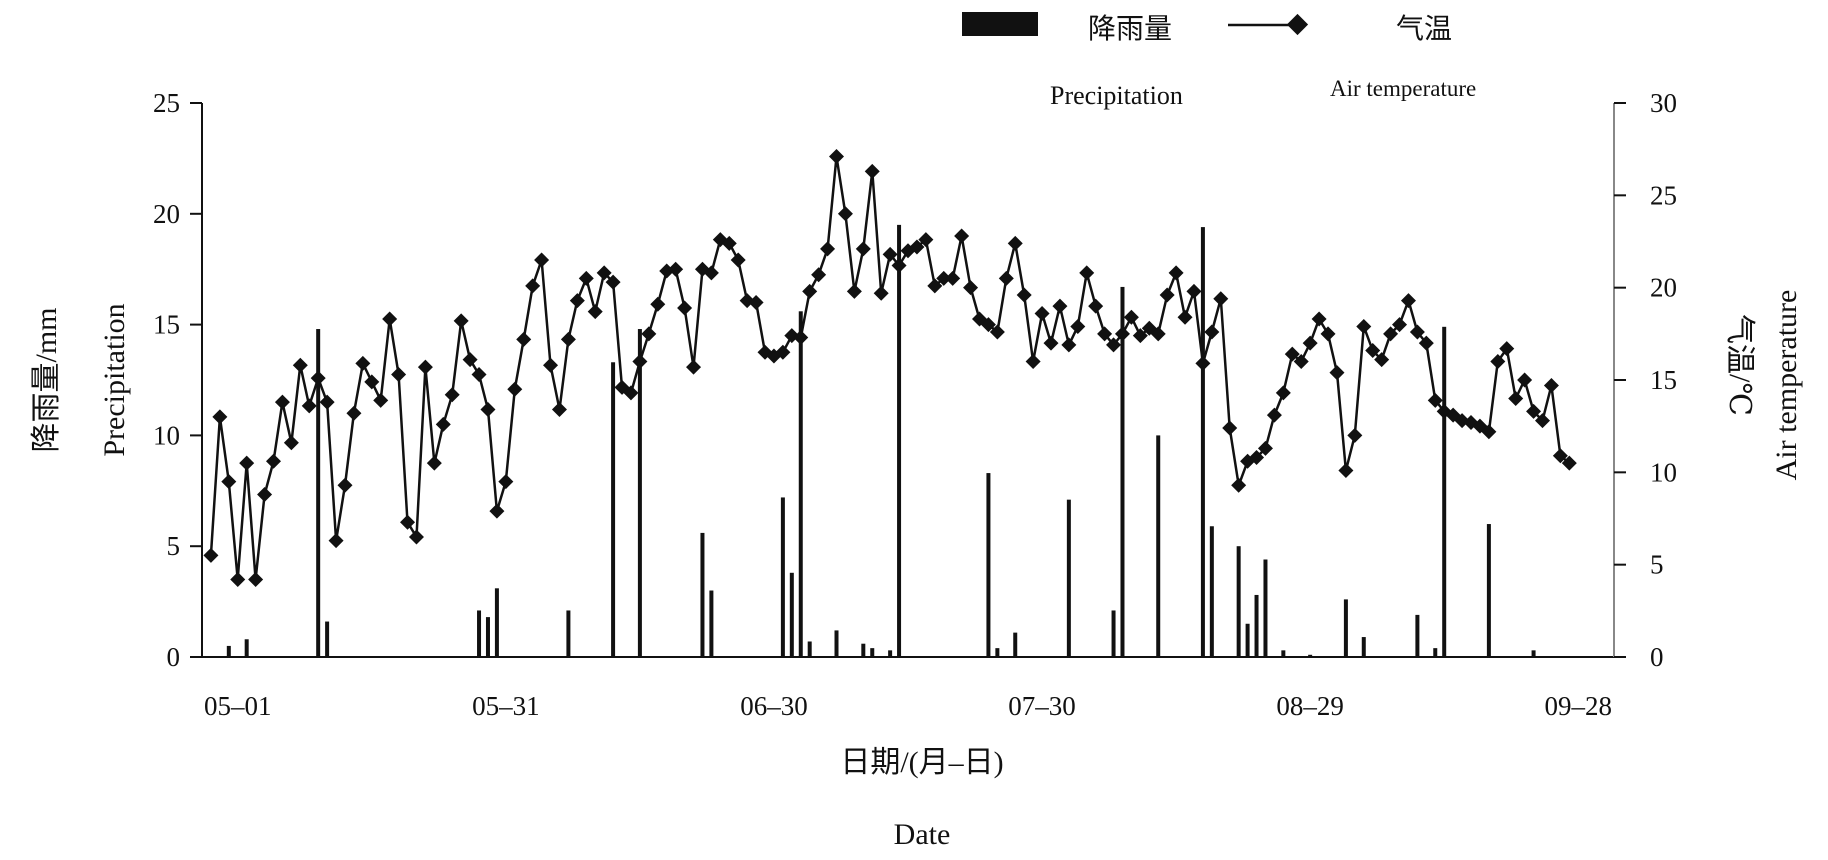 This screenshot has height=860, width=1828. What do you see at coordinates (1645, 380) in the screenshot?
I see `y-axis-right-ticks: 0 5 10 15 20 25 30` at bounding box center [1645, 380].